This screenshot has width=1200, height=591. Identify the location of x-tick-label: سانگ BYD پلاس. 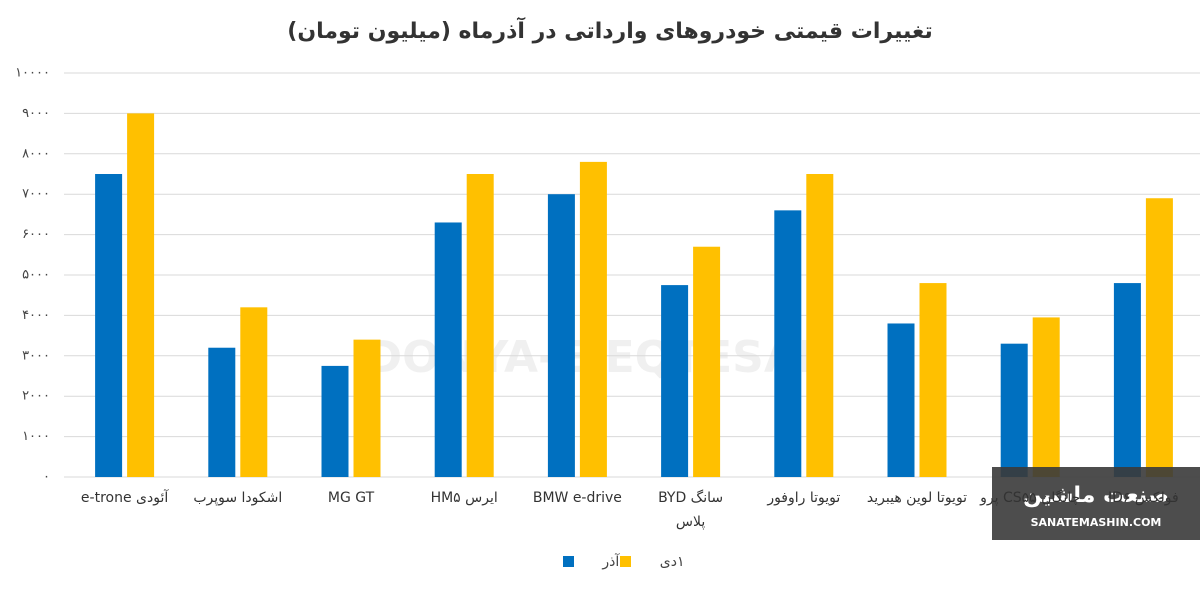
(691, 510).